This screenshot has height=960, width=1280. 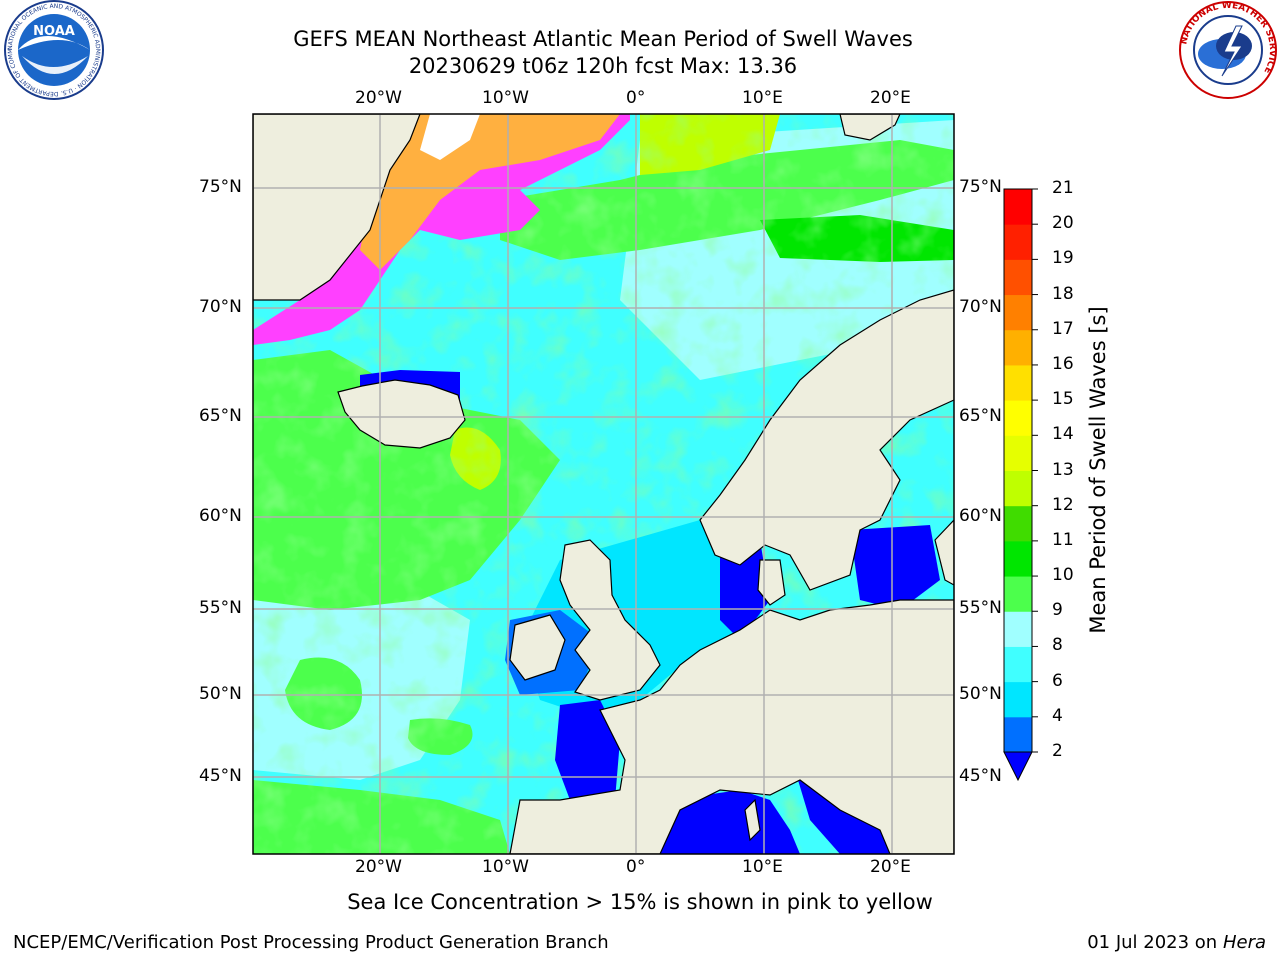 I want to click on continental-europe, so click(x=731, y=726).